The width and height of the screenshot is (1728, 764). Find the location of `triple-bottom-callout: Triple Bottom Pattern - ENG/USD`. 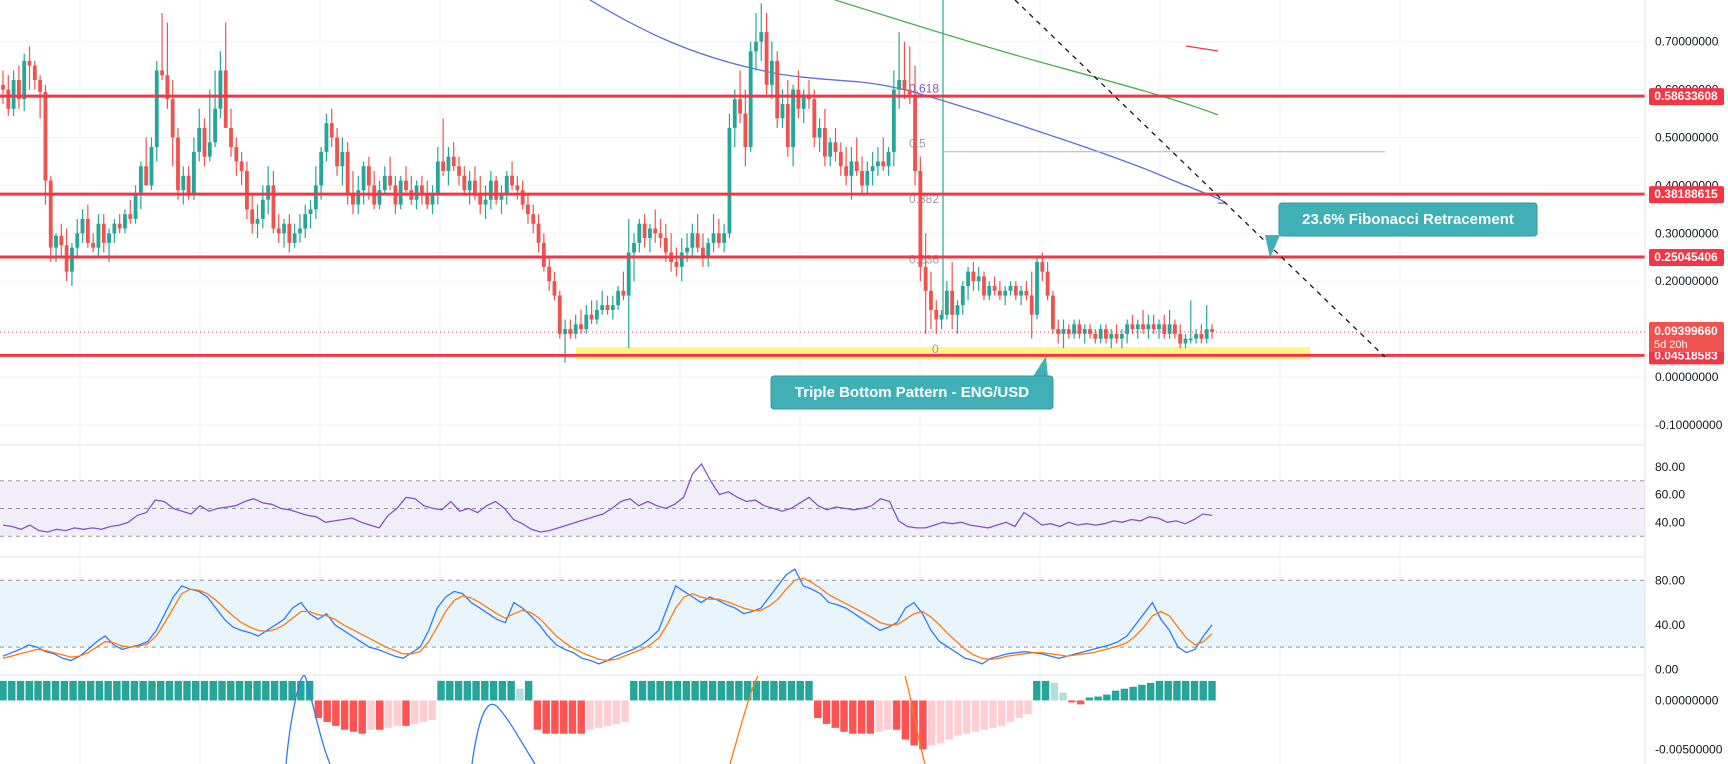

triple-bottom-callout: Triple Bottom Pattern - ENG/USD is located at coordinates (912, 383).